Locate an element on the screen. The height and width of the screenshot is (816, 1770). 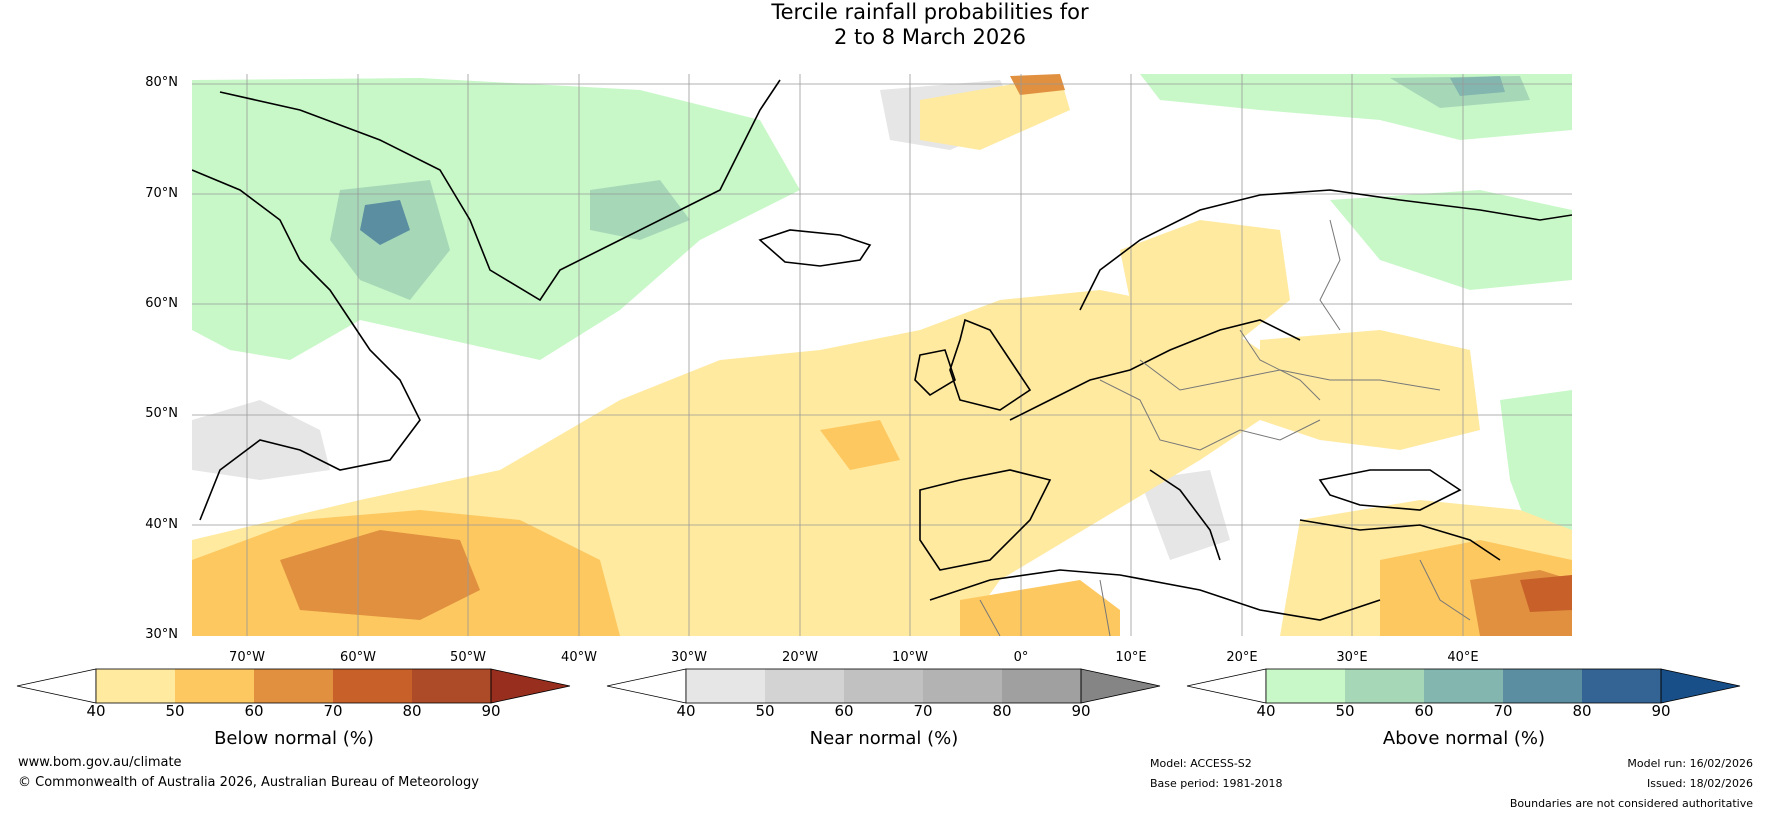
above-normal-60-north-atlantic is located at coordinates (640, 210).